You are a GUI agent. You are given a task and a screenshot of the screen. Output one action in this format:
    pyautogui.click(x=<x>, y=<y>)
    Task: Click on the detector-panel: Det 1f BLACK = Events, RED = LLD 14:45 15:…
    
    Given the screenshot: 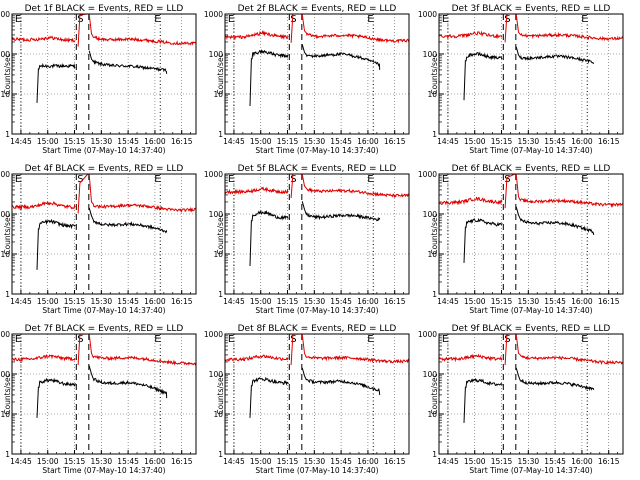 What is the action you would take?
    pyautogui.click(x=98, y=79)
    